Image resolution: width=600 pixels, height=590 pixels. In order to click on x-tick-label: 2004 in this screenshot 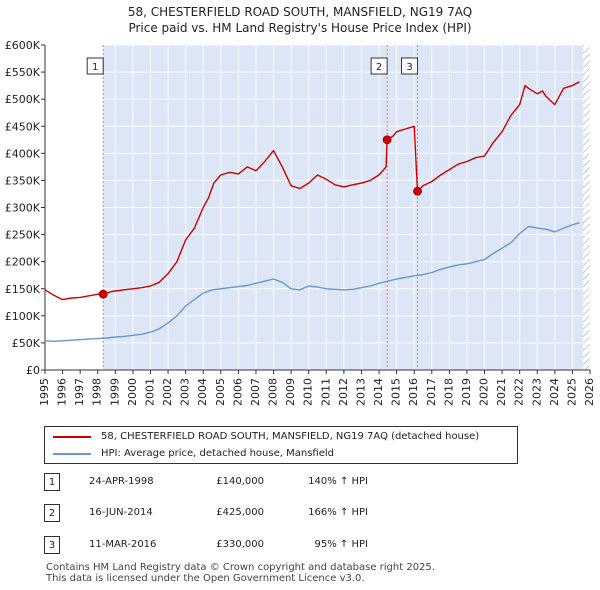, I will do `click(202, 392)`.